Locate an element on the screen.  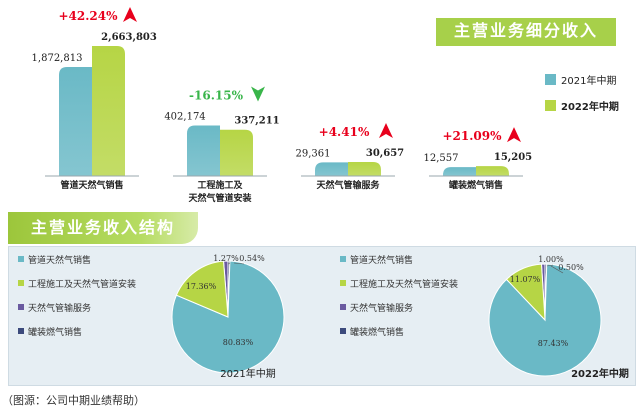
pie-chart-title: 主营业务收入结构 is located at coordinates (103, 228).